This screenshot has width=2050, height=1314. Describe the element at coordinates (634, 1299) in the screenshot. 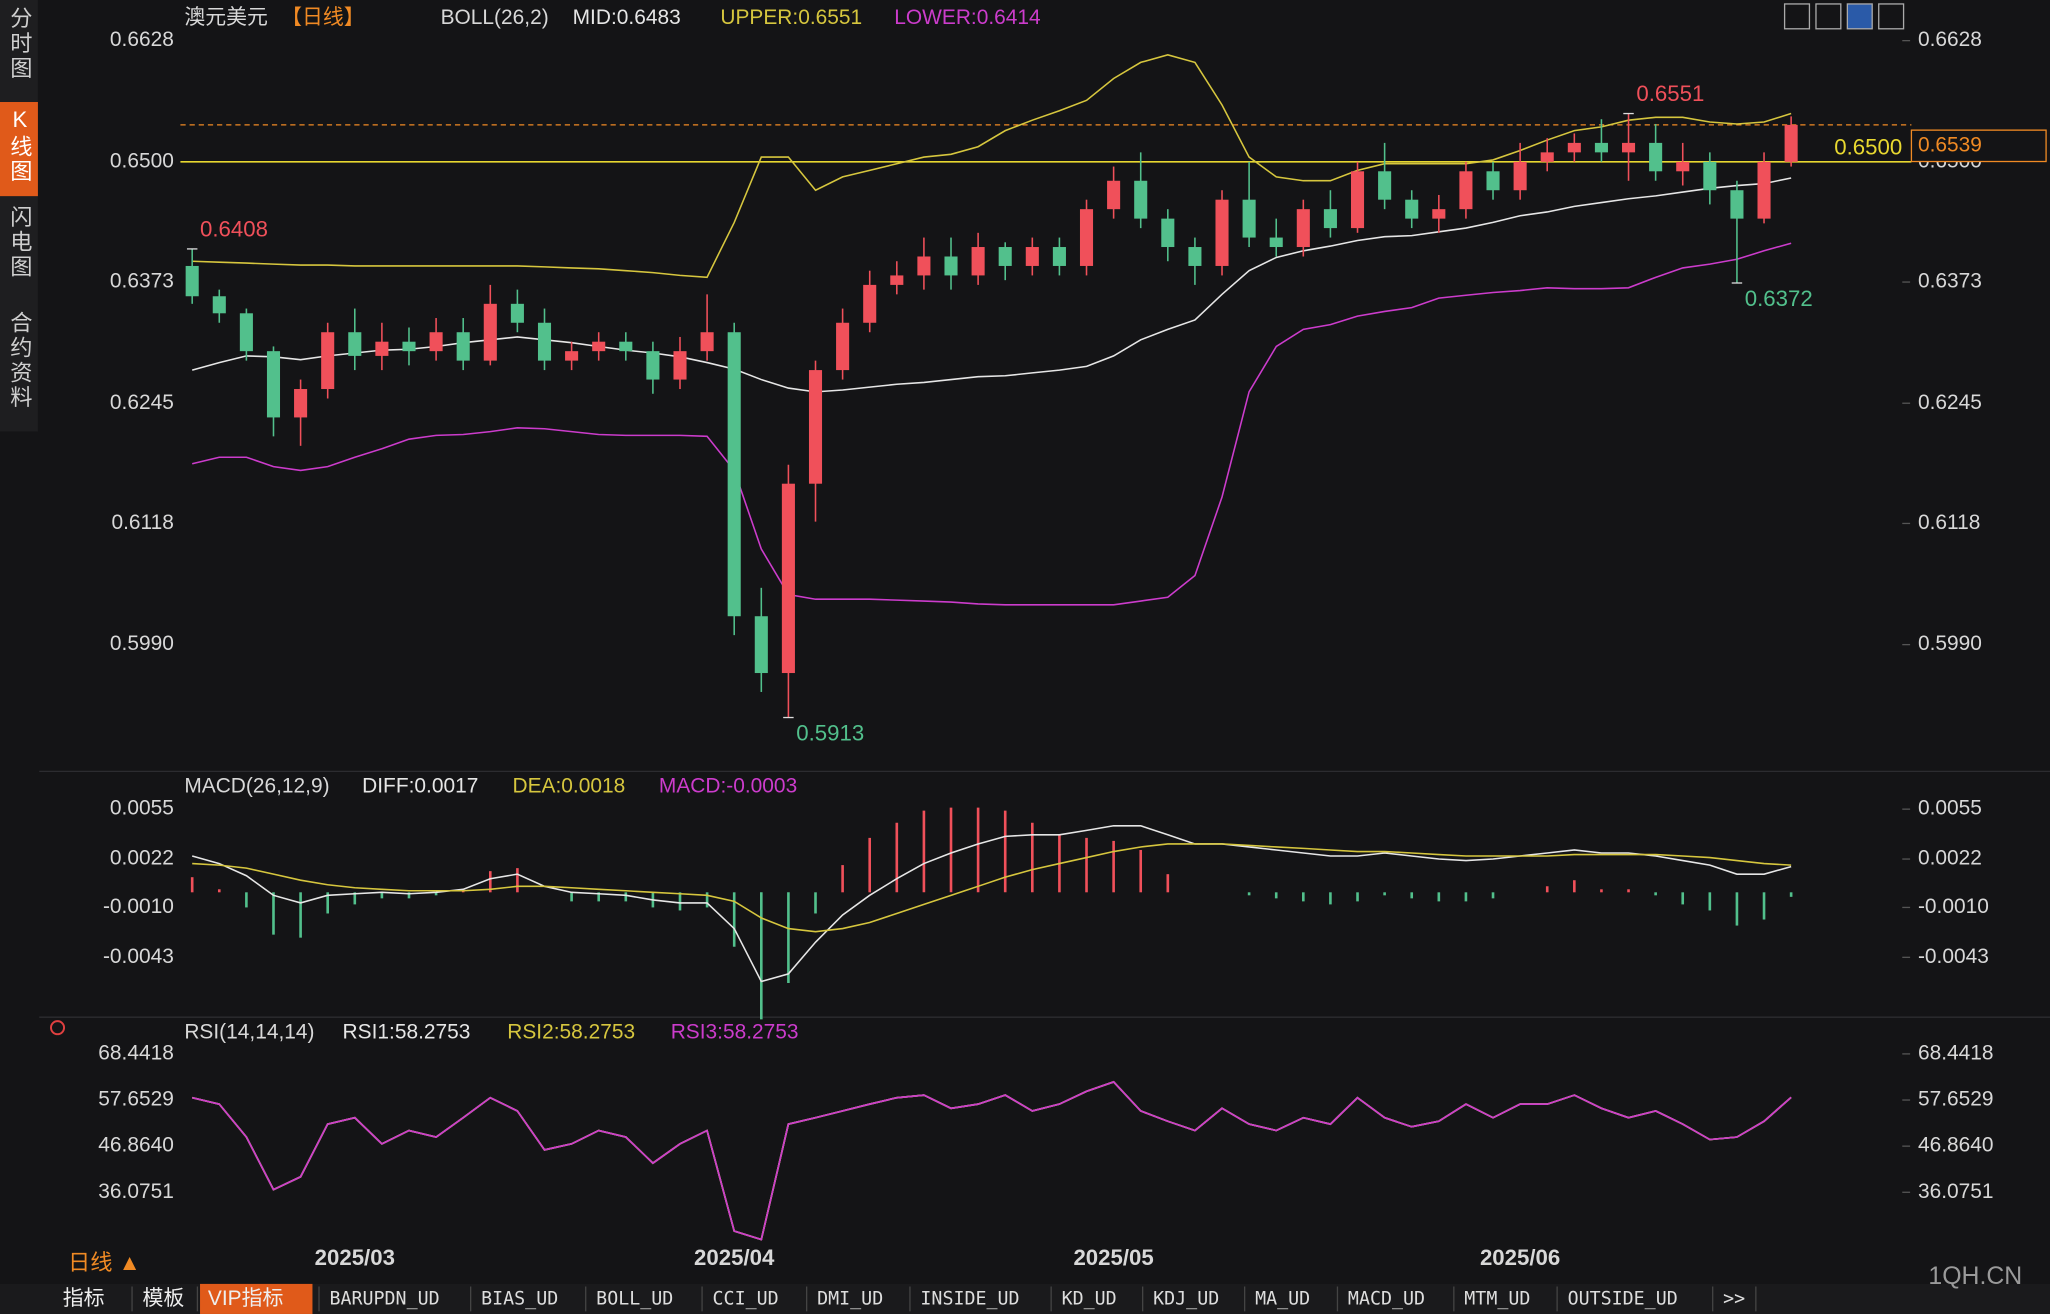

I see `bottom-tab: BOLL_UD` at that location.